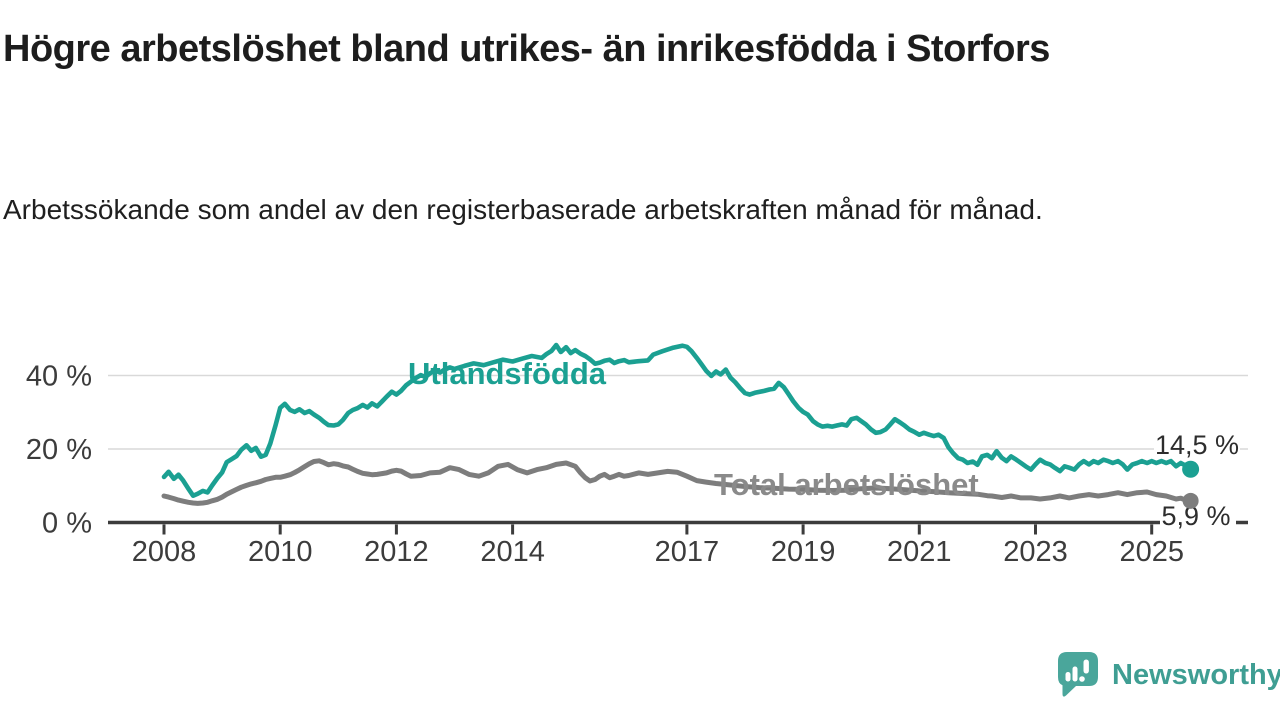 The width and height of the screenshot is (1280, 720). What do you see at coordinates (678, 527) in the screenshot?
I see `x-axis` at bounding box center [678, 527].